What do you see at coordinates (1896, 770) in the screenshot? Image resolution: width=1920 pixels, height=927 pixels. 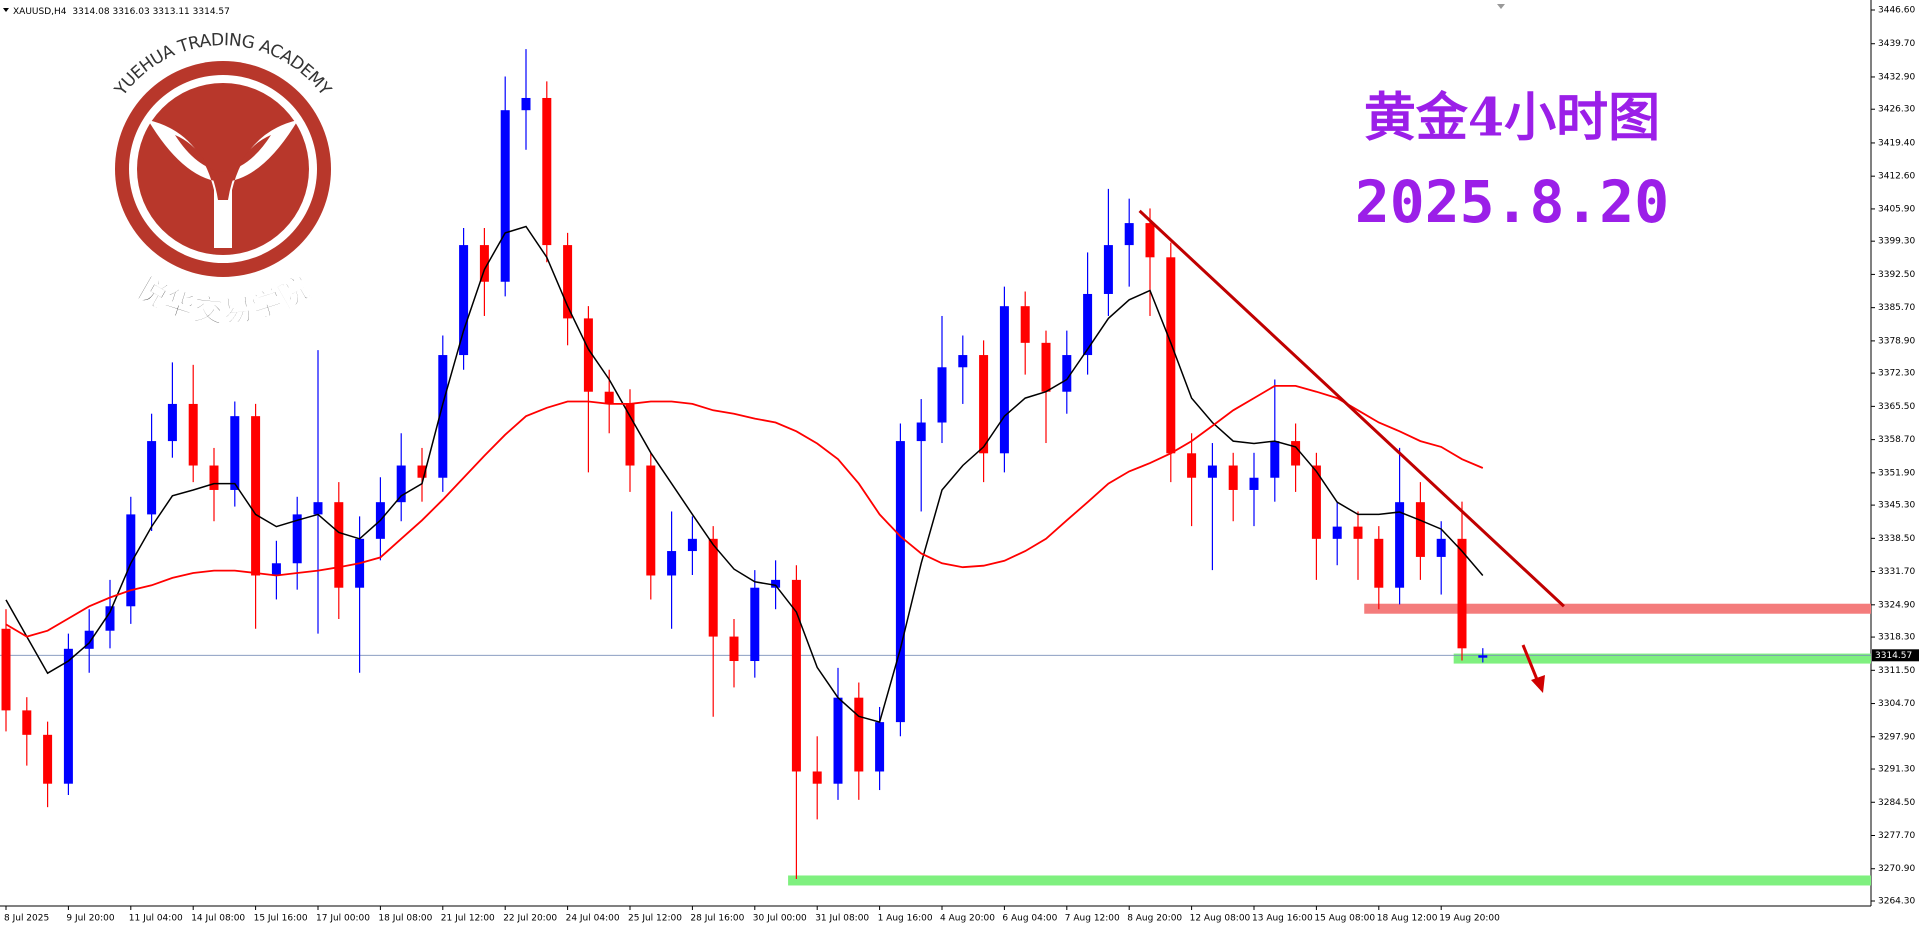 I see `y-tick-label: 3291.30` at bounding box center [1896, 770].